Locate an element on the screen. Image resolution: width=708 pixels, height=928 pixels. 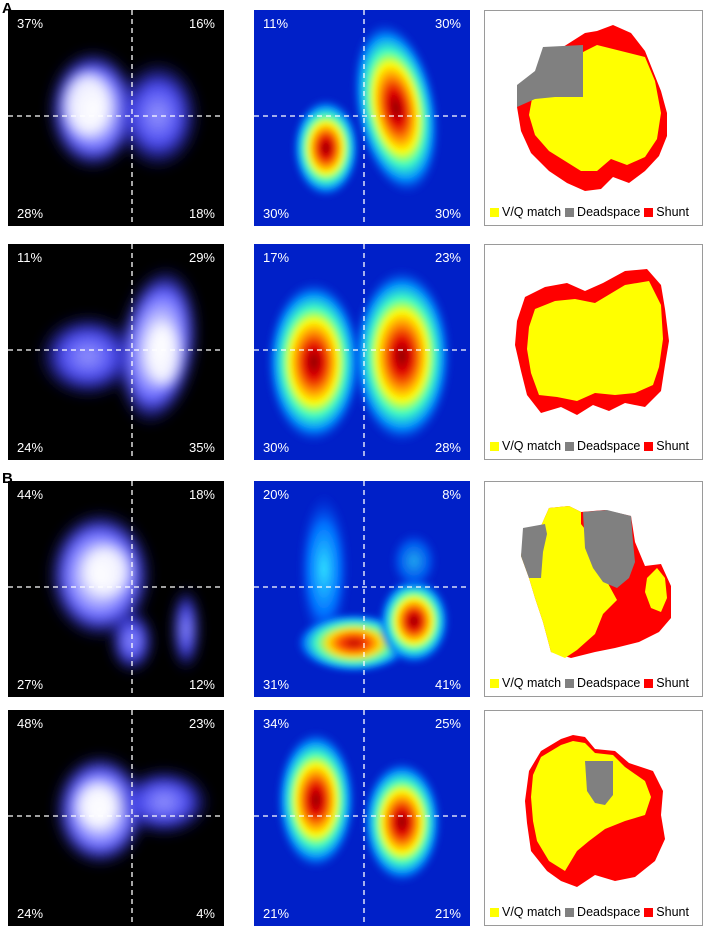
ventilation-b2-top-right: 23% is located at coordinates (201, 723).